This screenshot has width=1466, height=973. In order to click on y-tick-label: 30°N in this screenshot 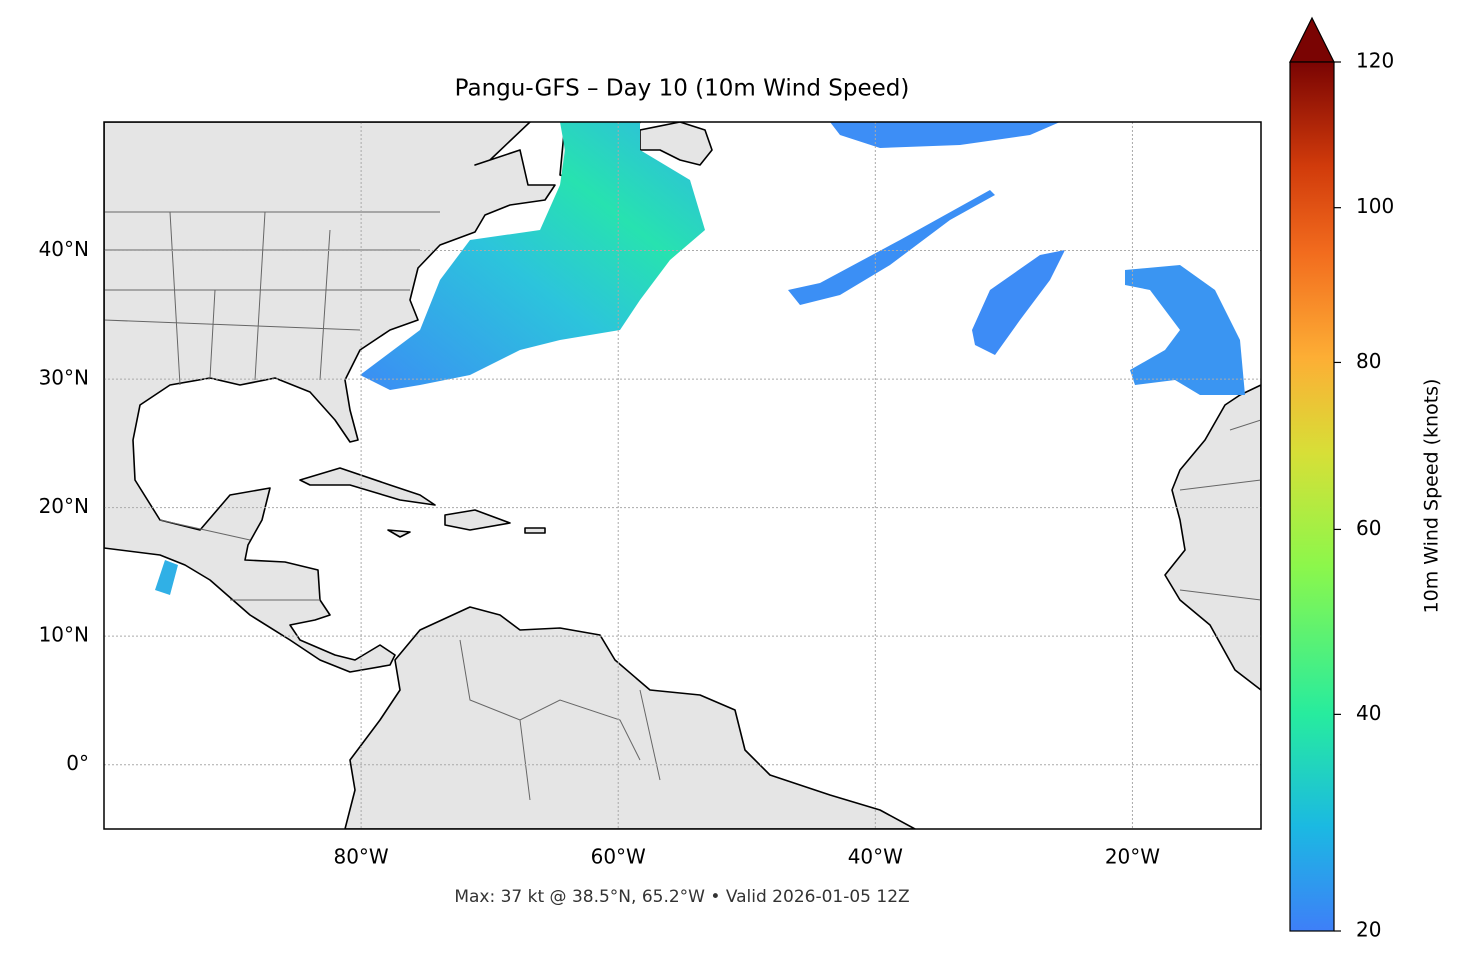, I will do `click(64, 378)`.